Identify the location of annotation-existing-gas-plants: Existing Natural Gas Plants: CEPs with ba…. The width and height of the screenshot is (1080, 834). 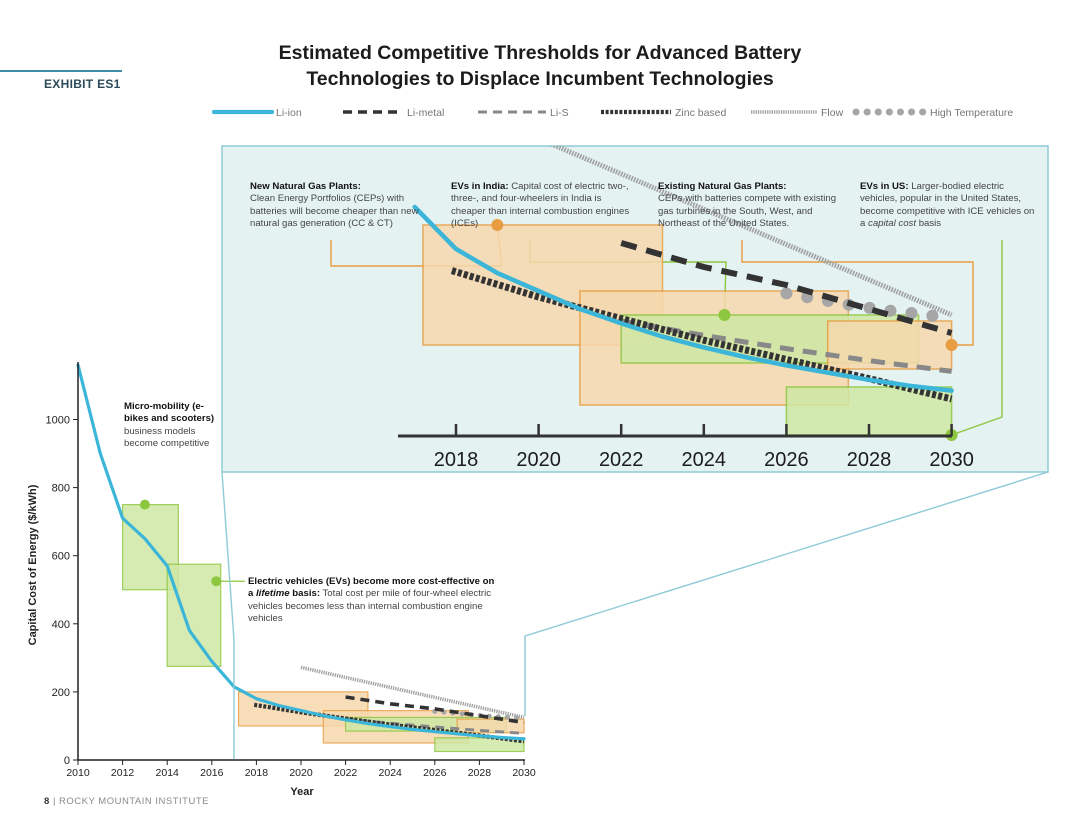
(754, 206).